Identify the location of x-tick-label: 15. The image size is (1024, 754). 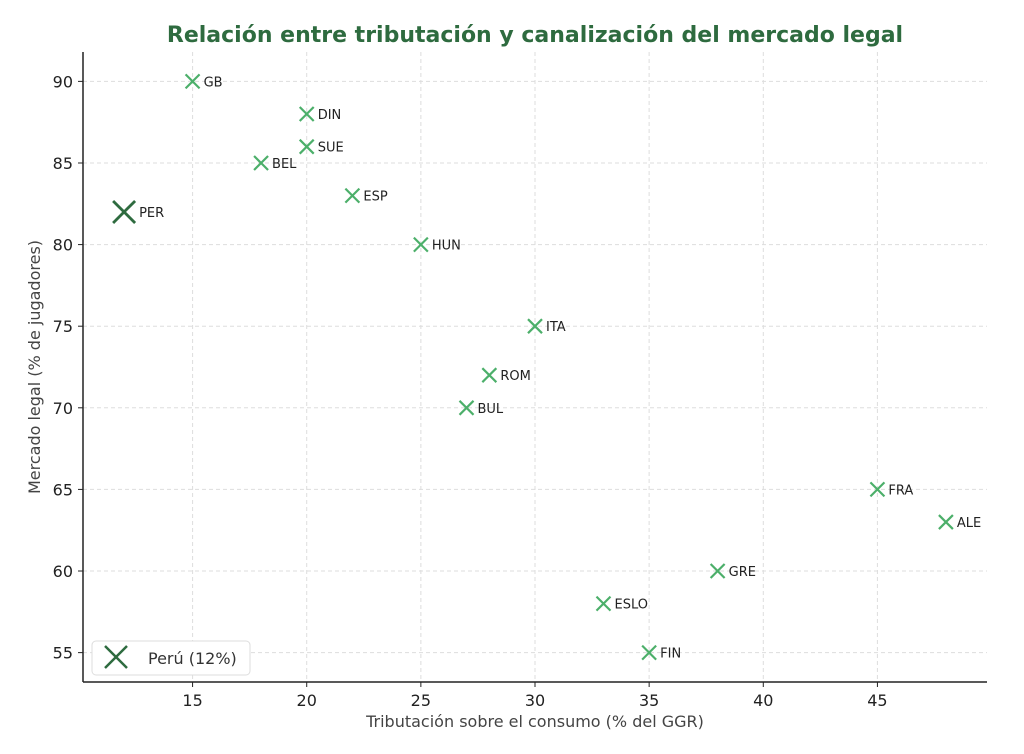
(192, 700).